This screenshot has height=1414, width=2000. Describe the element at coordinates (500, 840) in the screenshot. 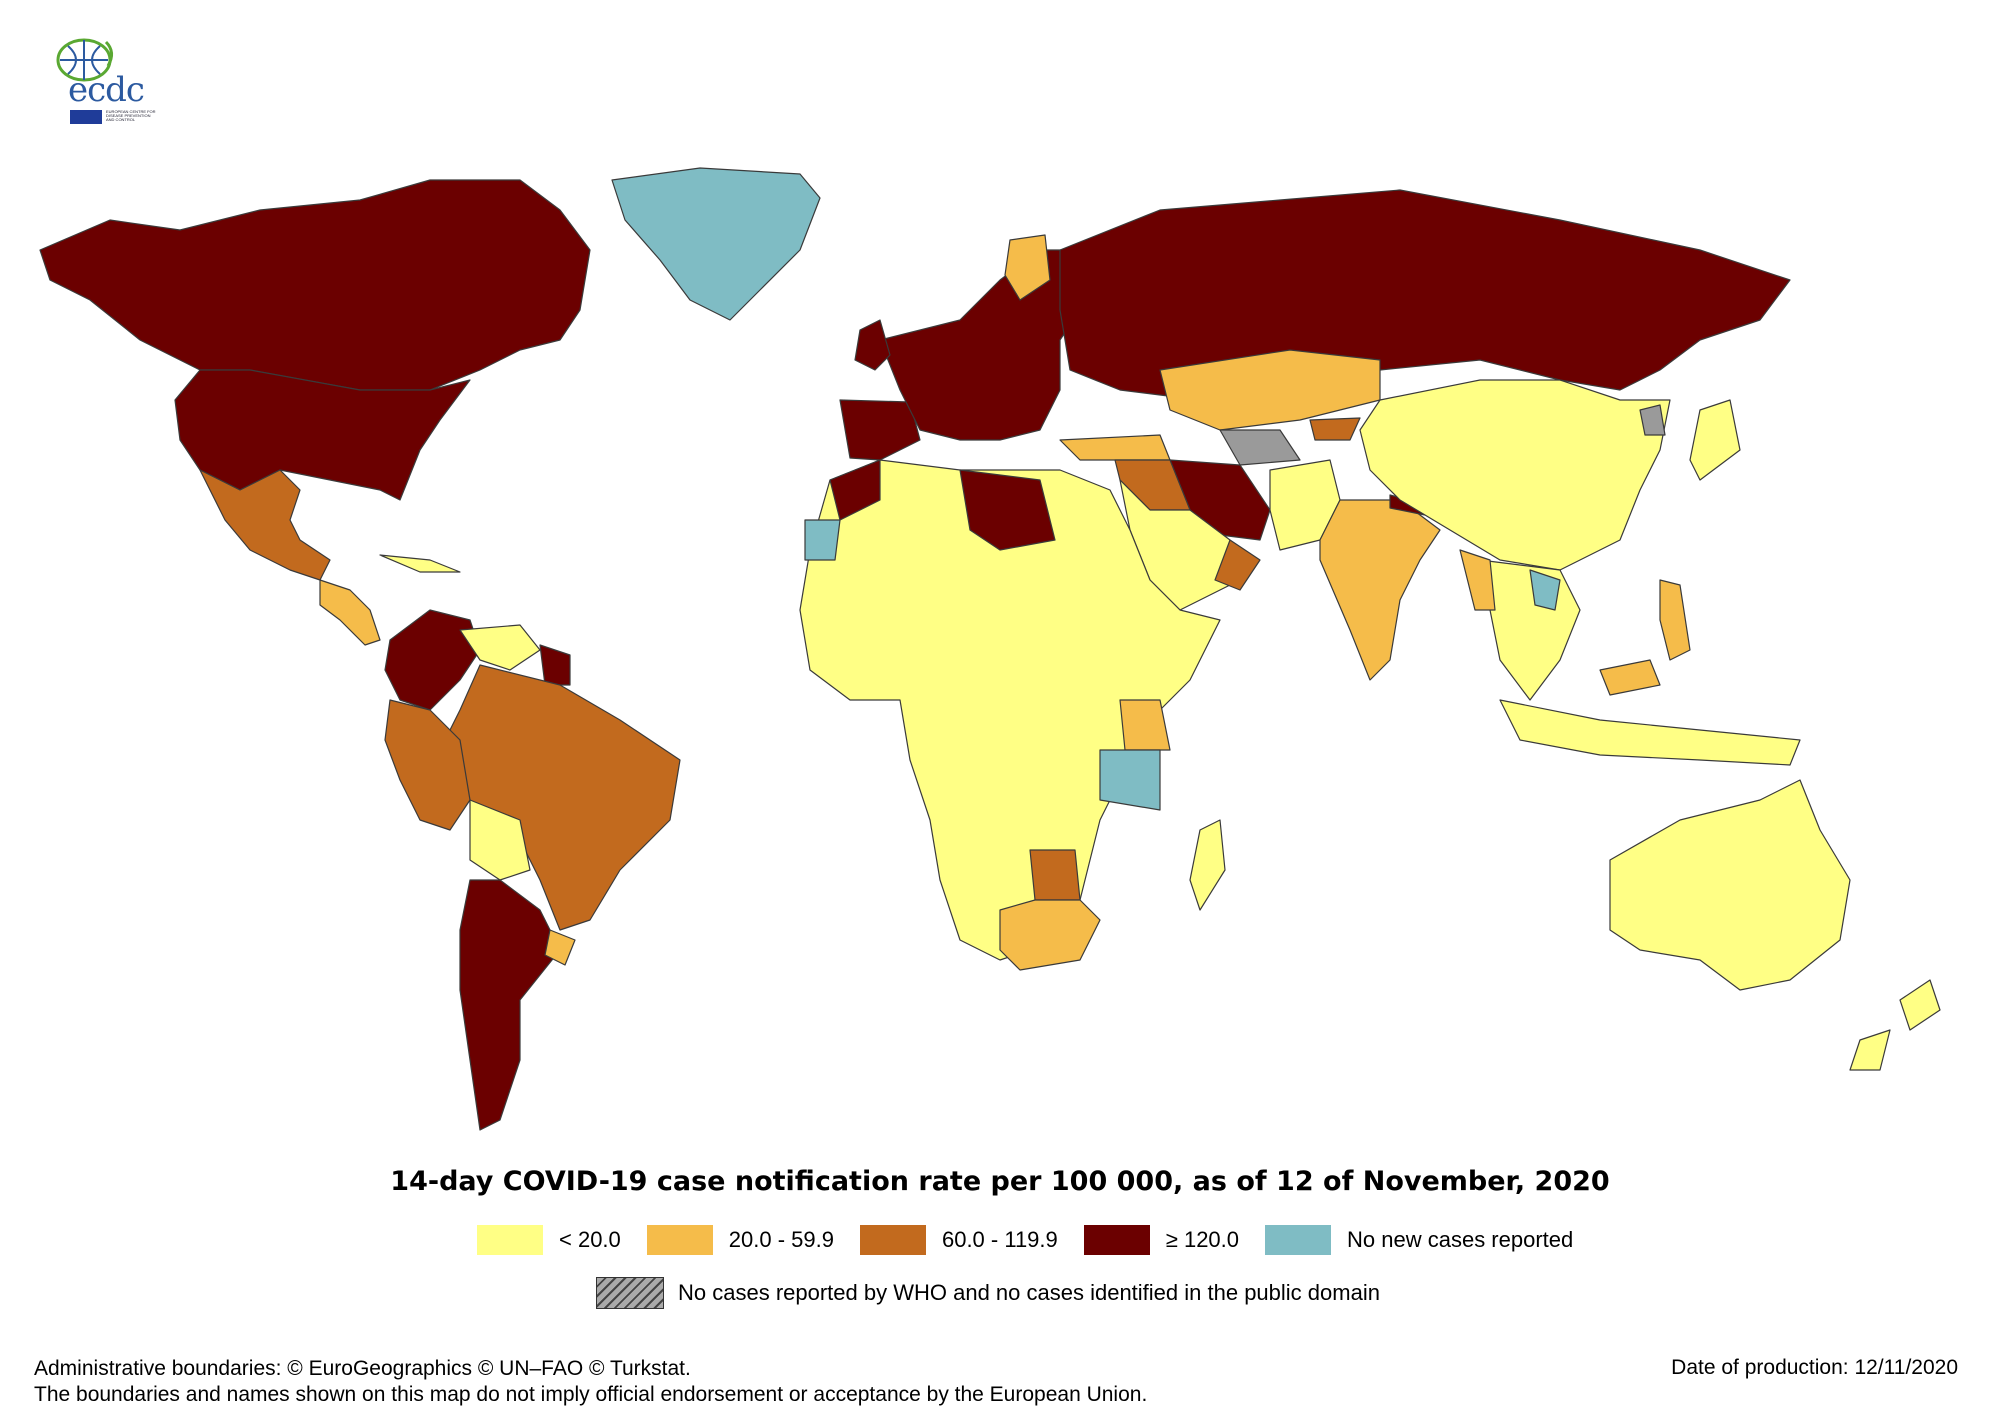

I see `region-bolivia` at that location.